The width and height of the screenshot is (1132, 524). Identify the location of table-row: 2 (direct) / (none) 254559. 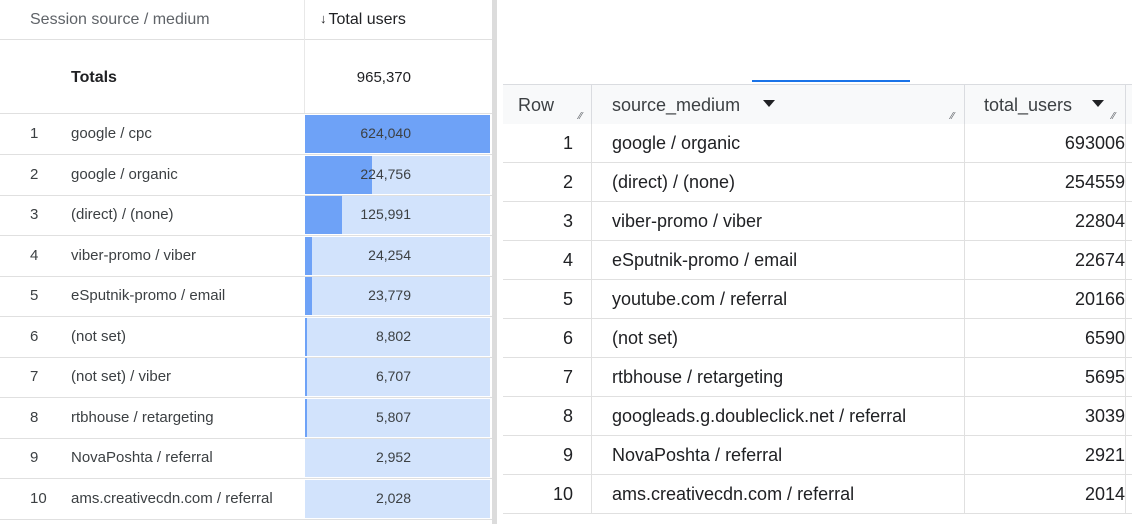
(817, 182).